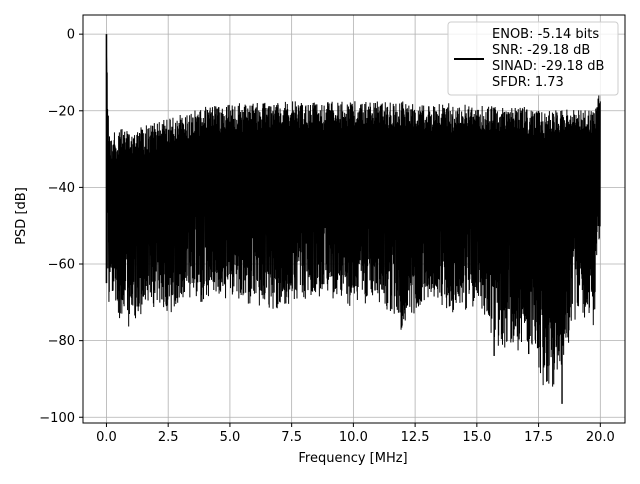  I want to click on legend-snr: SNR: -29.18 dB, so click(541, 50).